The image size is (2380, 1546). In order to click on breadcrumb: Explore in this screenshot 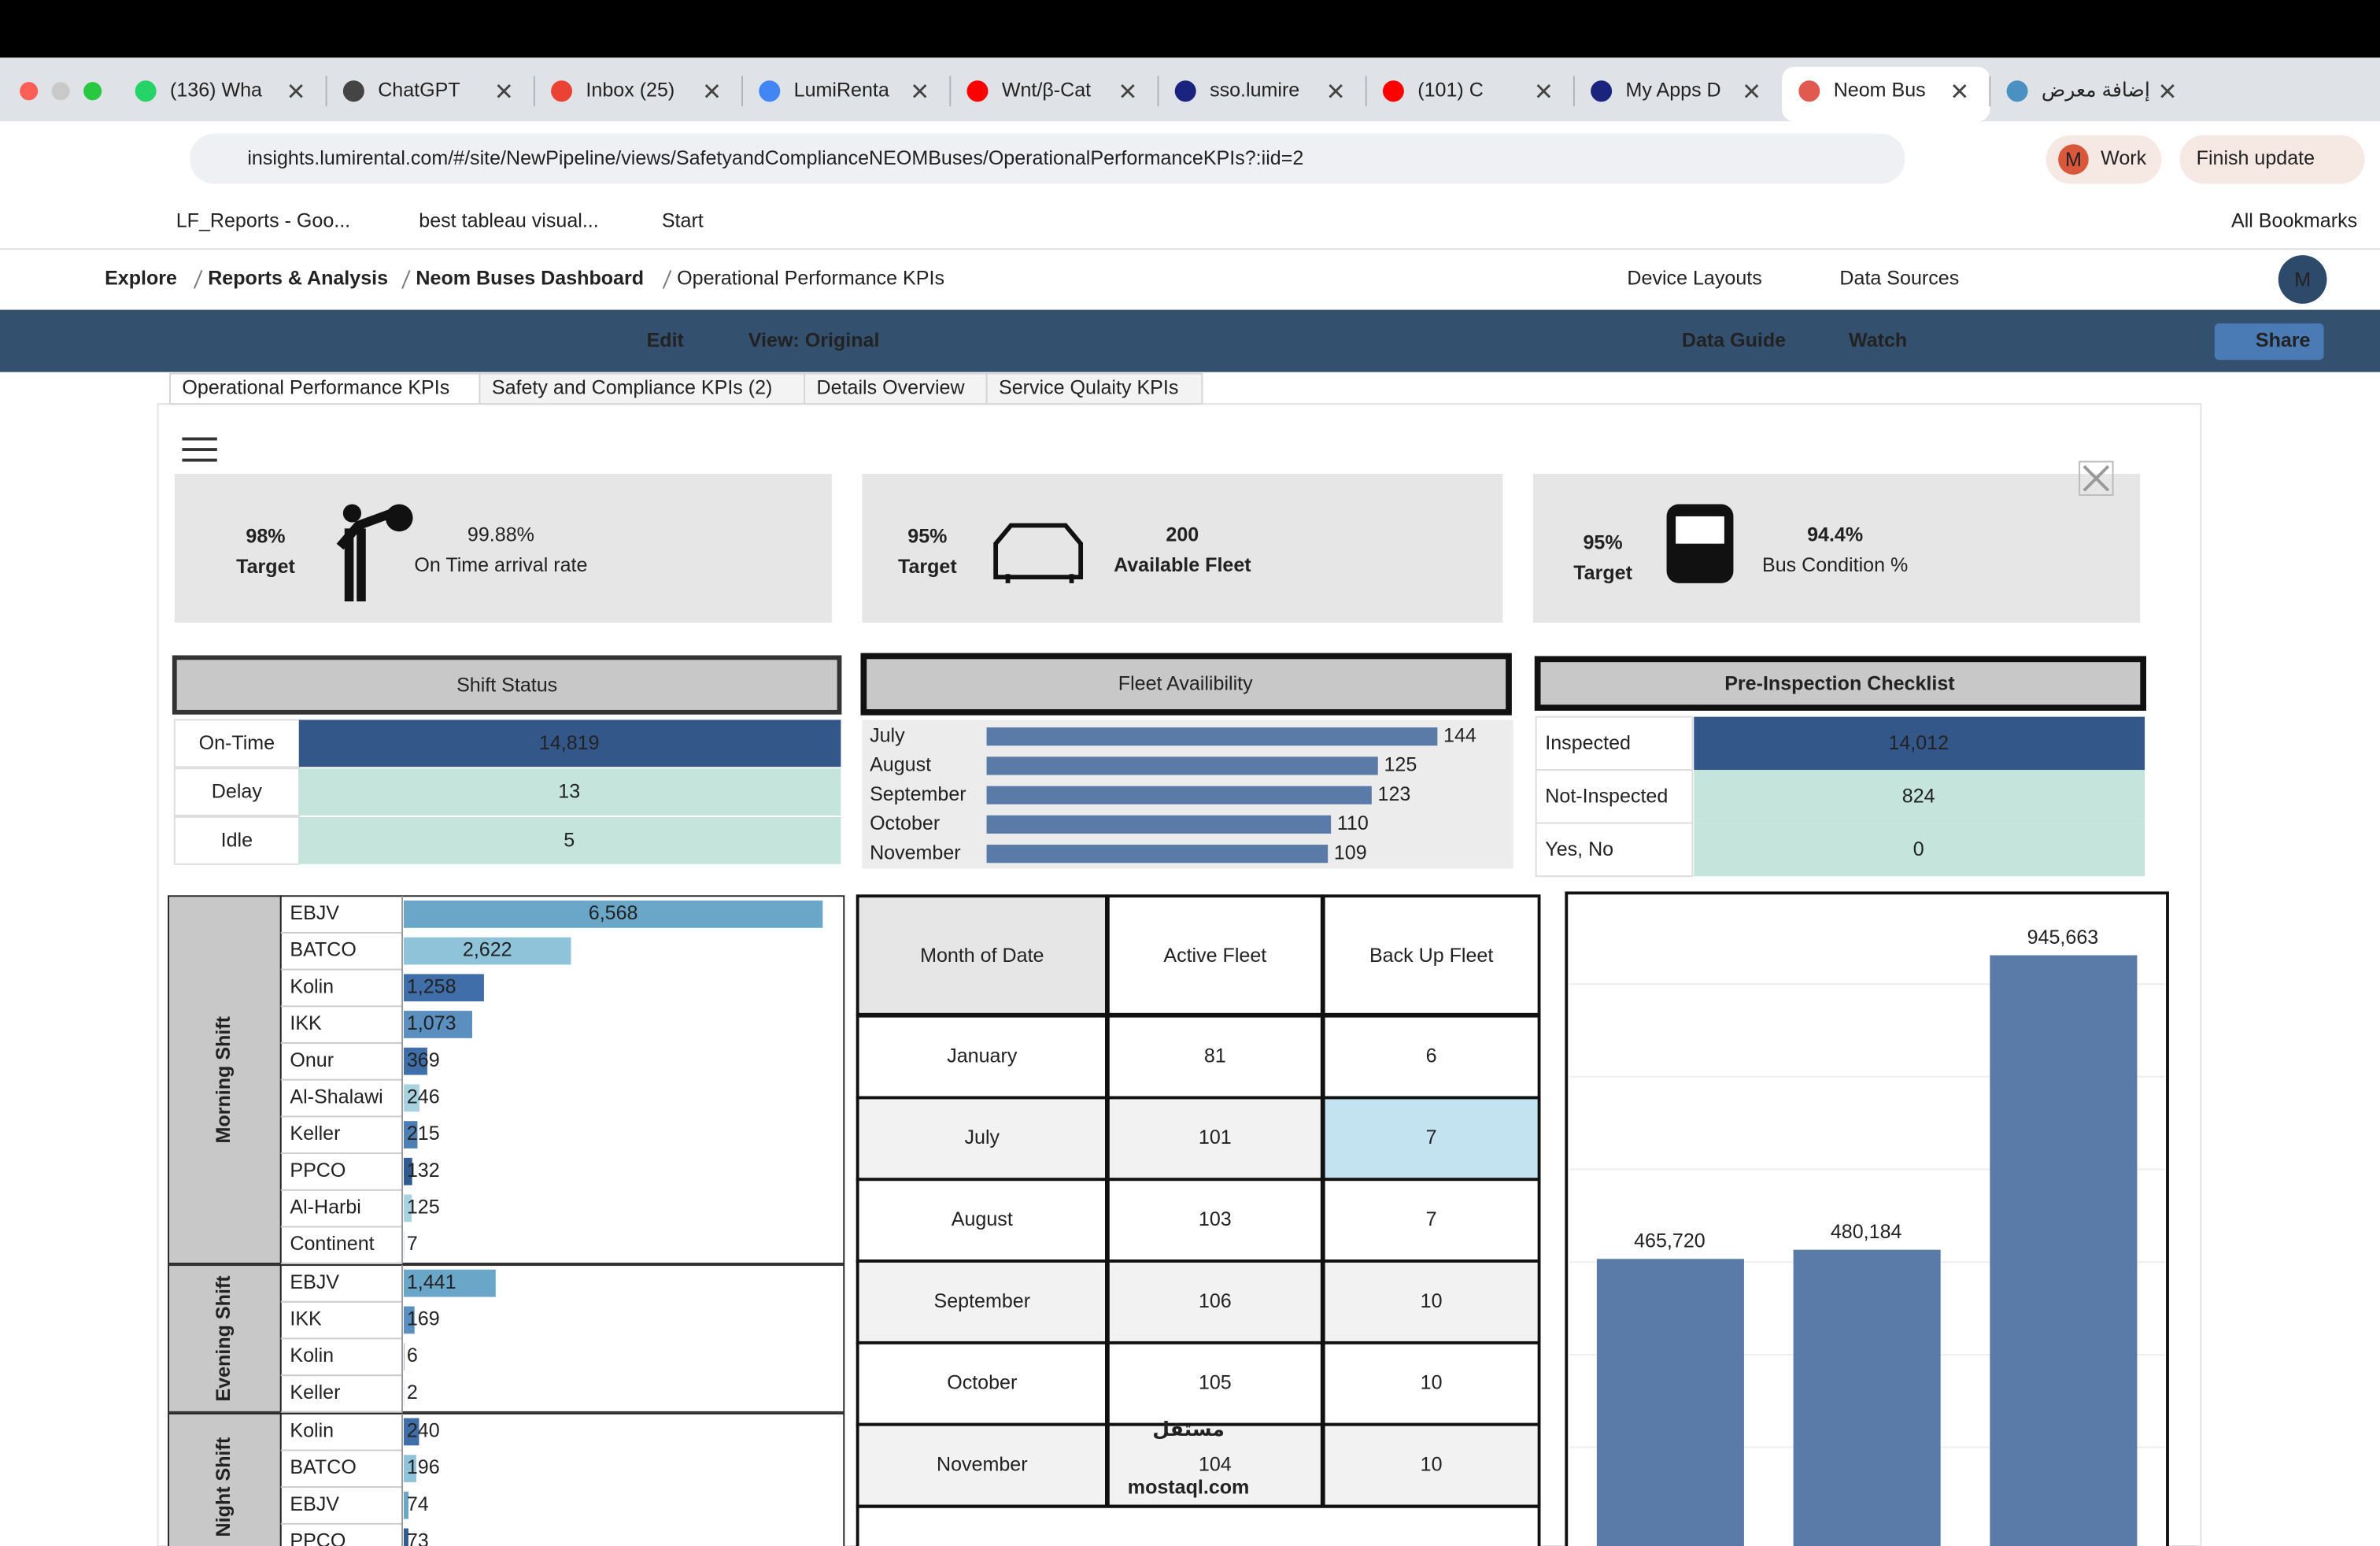, I will do `click(141, 279)`.